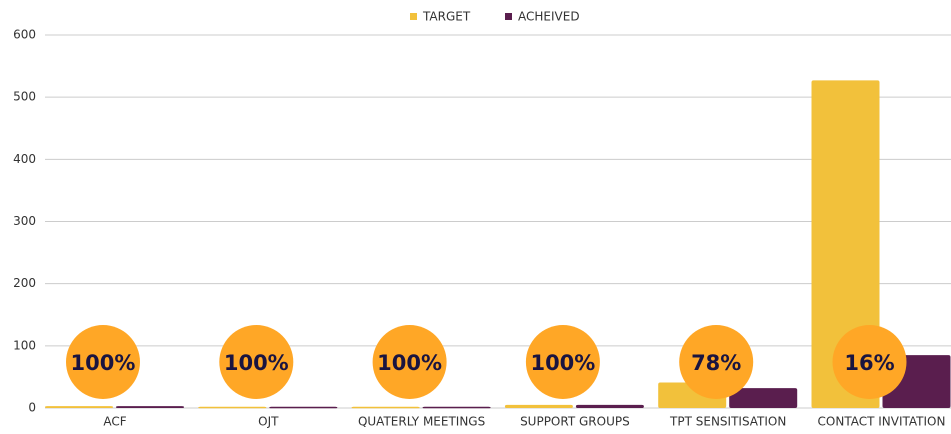  What do you see at coordinates (114, 422) in the screenshot?
I see `x-tick-label: ACF` at bounding box center [114, 422].